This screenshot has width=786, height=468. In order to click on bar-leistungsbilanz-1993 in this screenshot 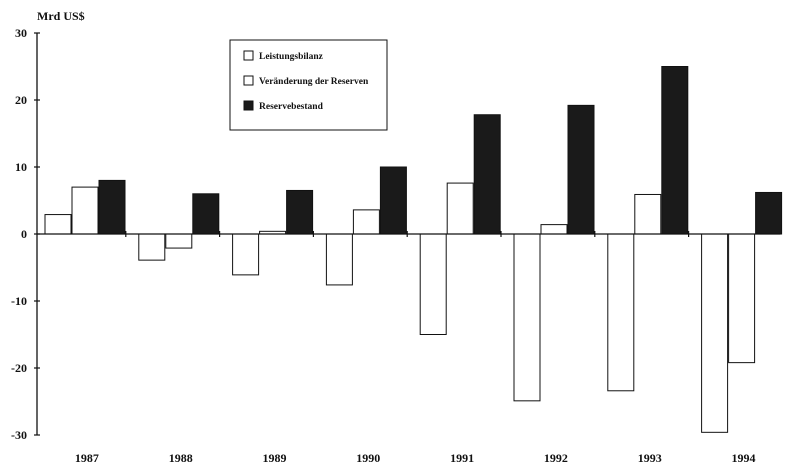, I will do `click(621, 312)`.